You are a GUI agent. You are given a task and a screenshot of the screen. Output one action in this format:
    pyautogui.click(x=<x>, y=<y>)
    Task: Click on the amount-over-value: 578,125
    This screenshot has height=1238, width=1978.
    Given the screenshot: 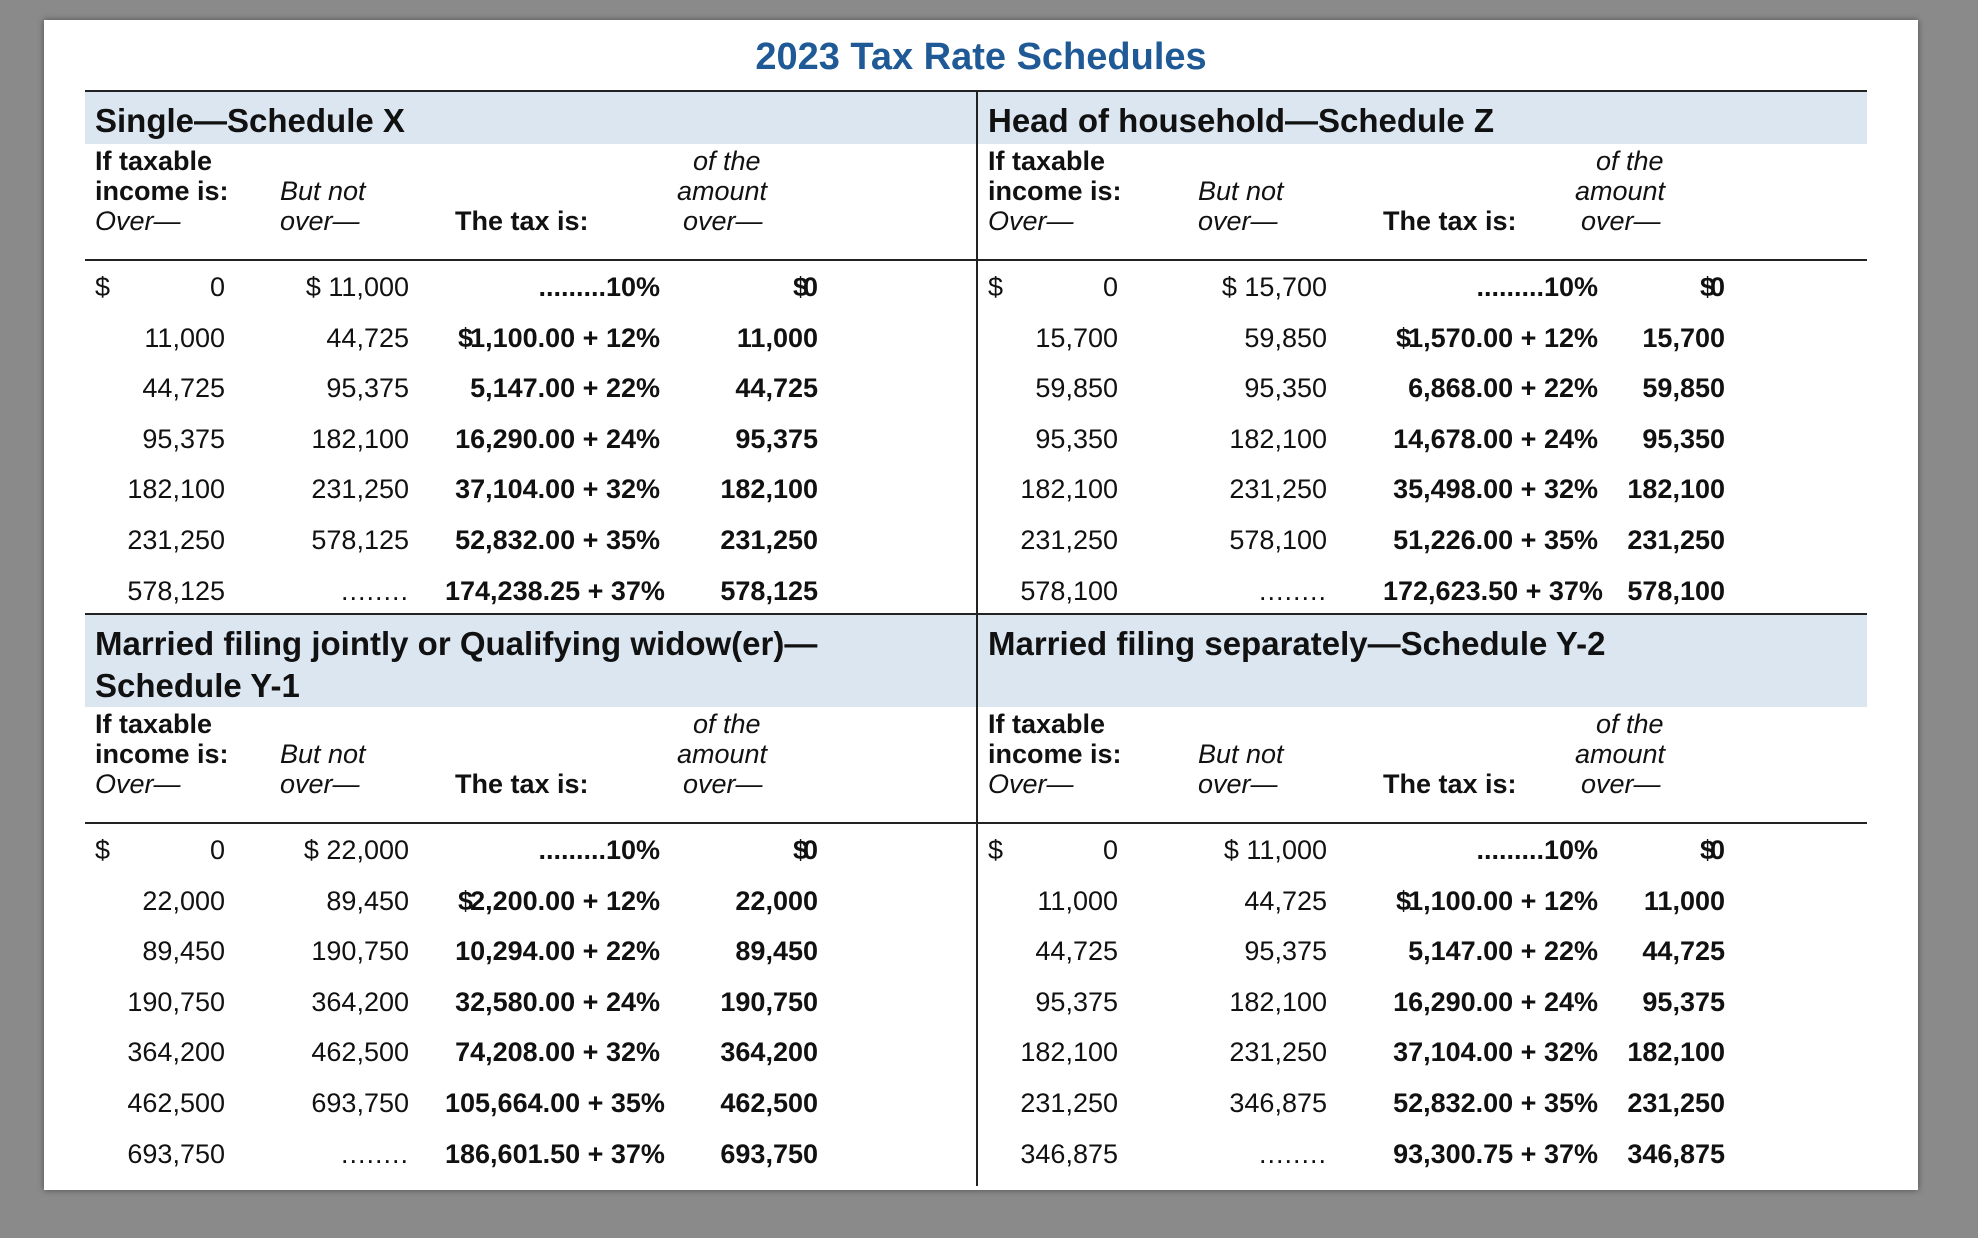 What is the action you would take?
    pyautogui.click(x=769, y=590)
    